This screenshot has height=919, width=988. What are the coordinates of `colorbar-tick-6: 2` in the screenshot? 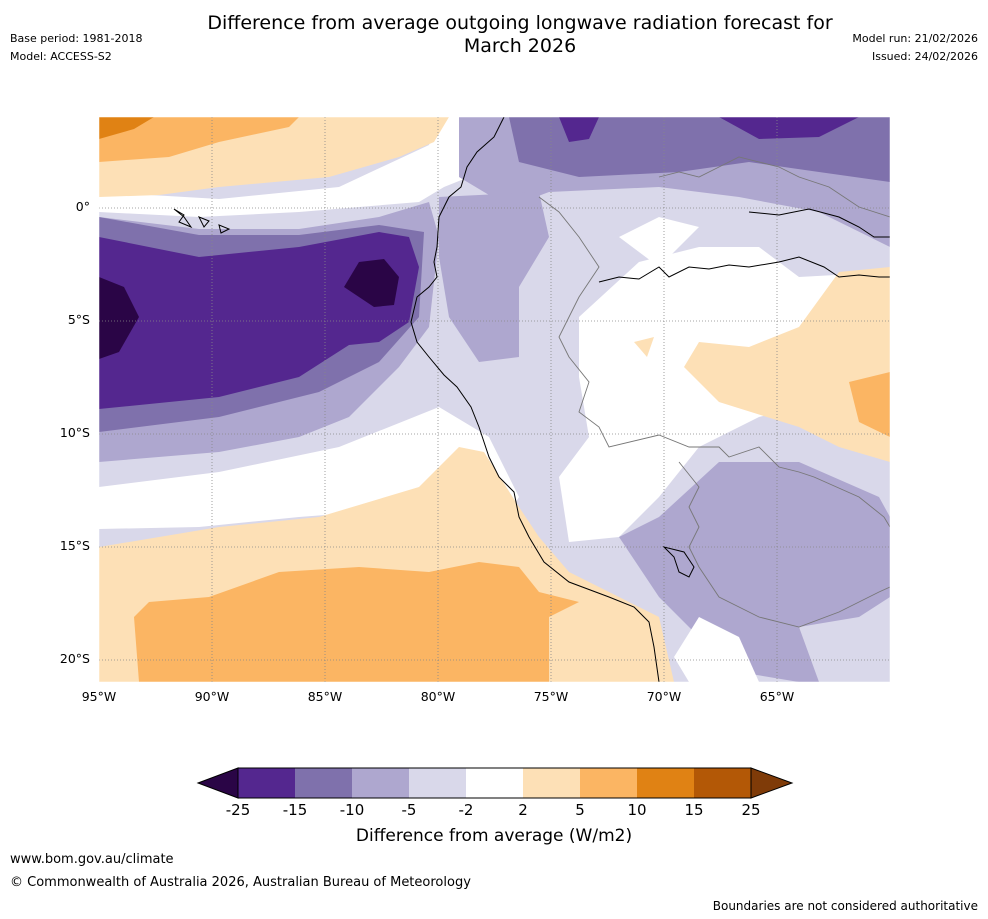 It's located at (523, 810).